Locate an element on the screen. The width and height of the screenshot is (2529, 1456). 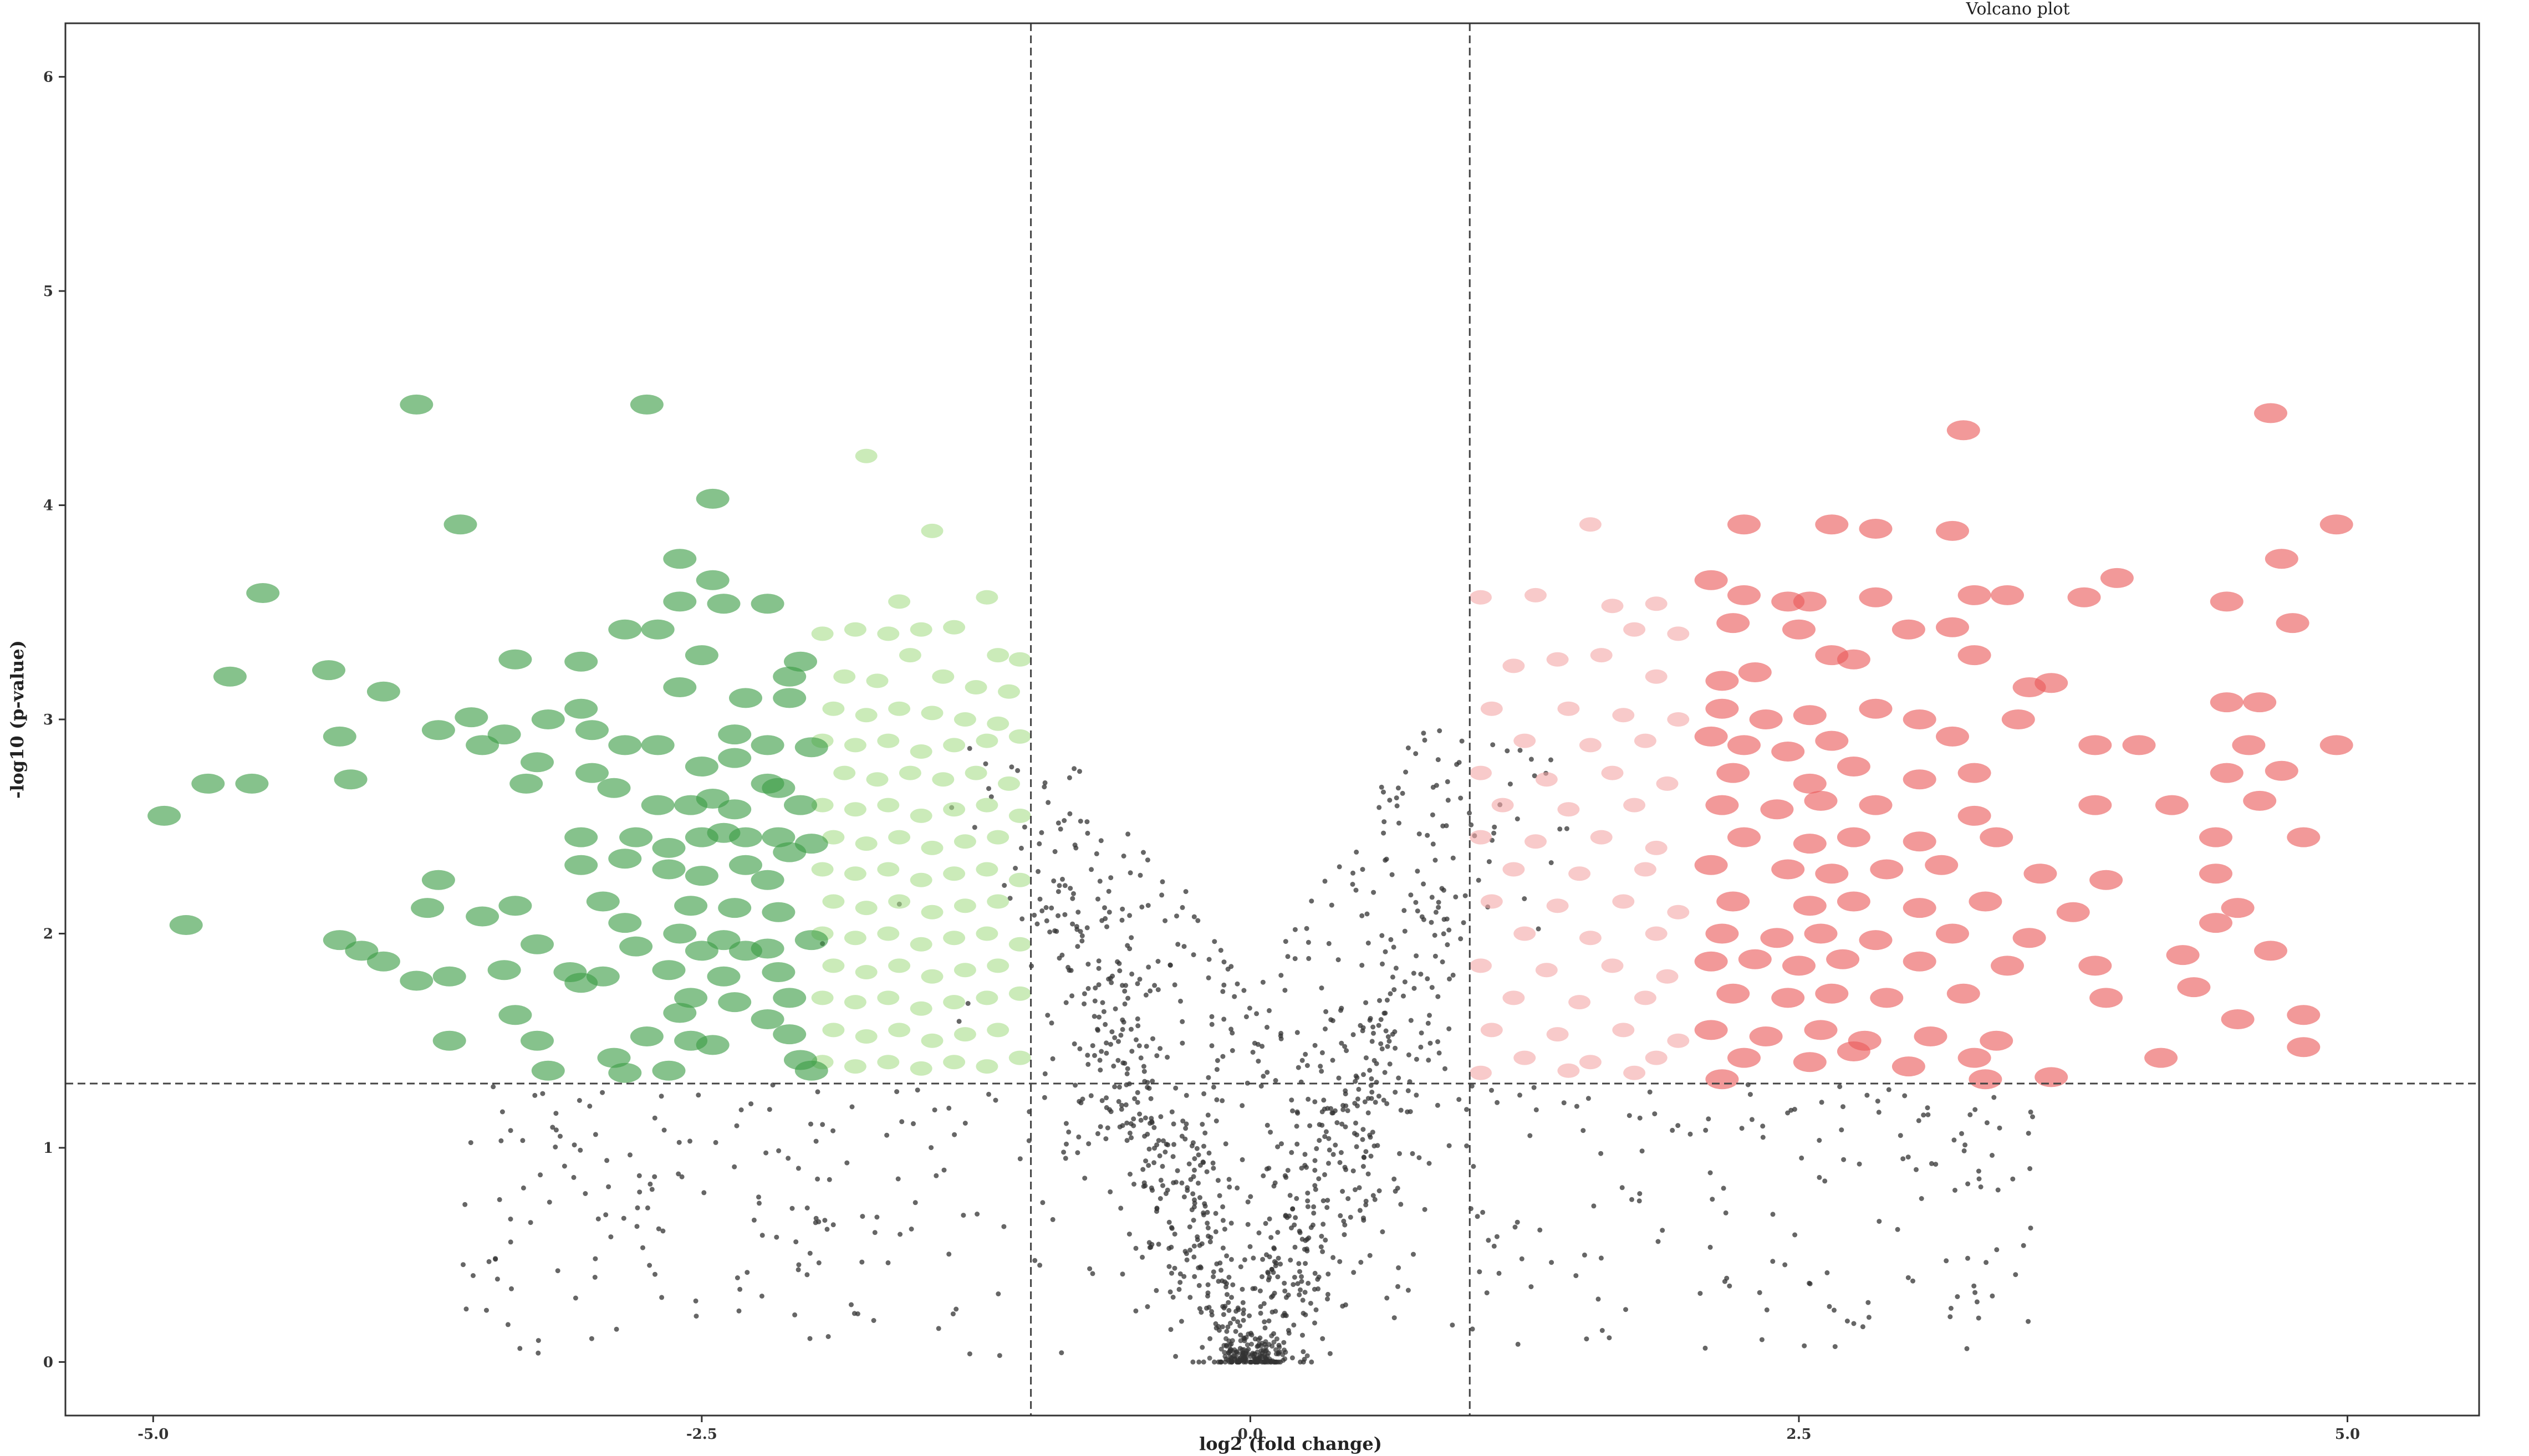
y-tick-label: 4 is located at coordinates (48, 506).